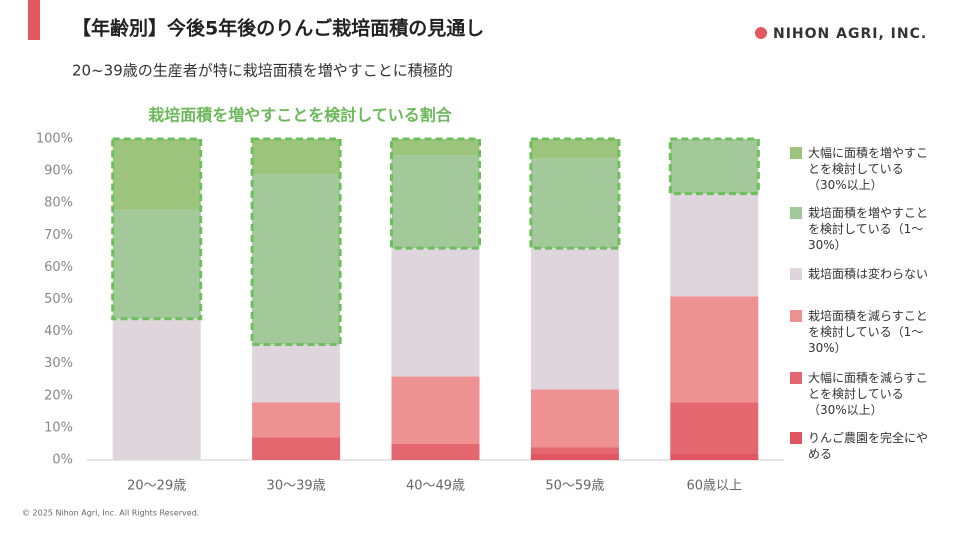  What do you see at coordinates (300, 115) in the screenshot?
I see `annotation: 栽培面積を増やすことを検討している割合` at bounding box center [300, 115].